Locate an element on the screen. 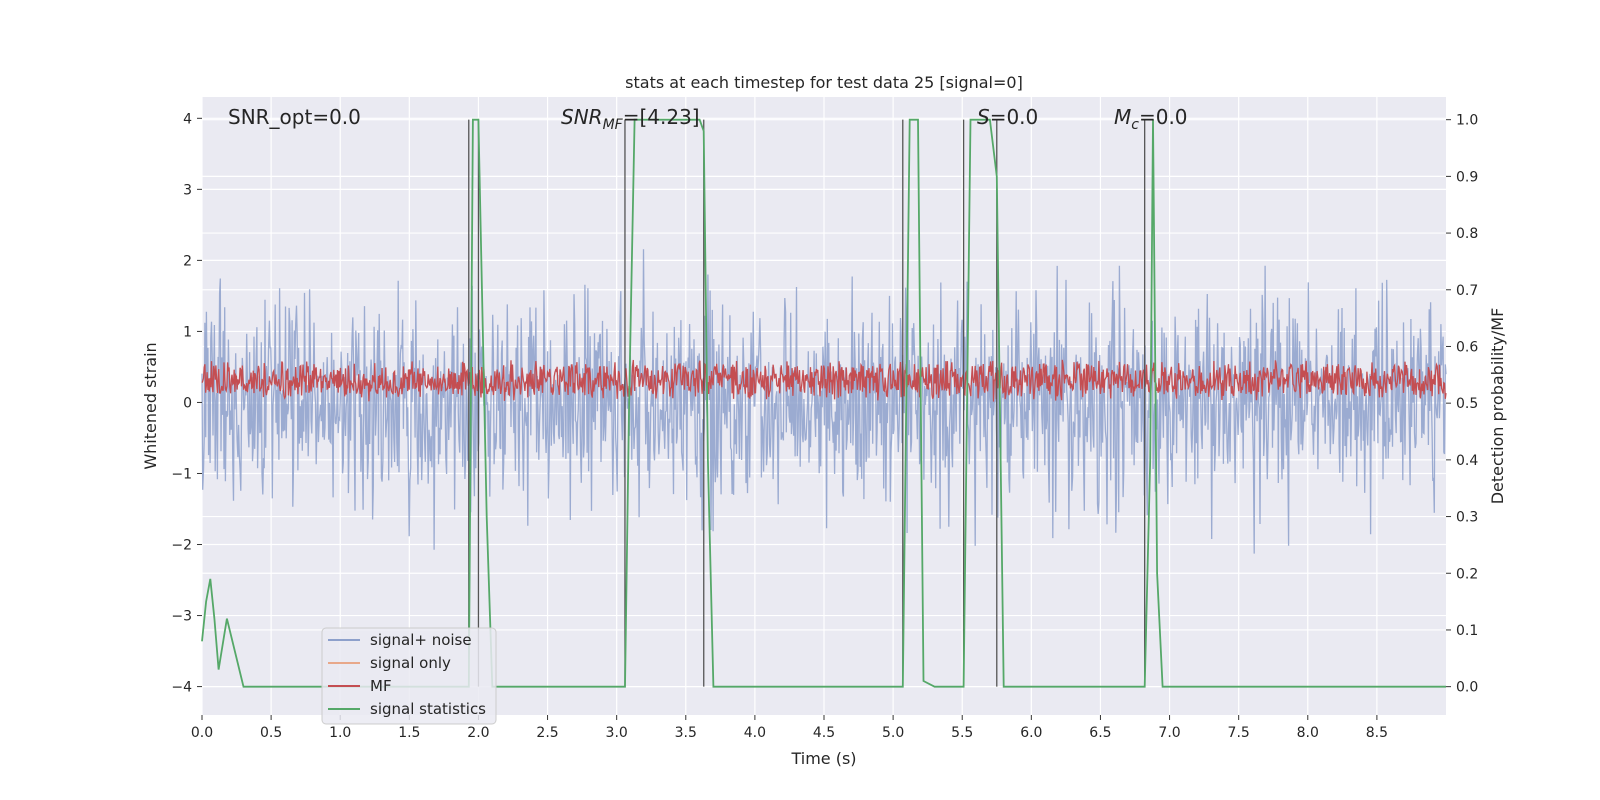  y-right-axis-label: Detection probability/MF is located at coordinates (1497, 406).